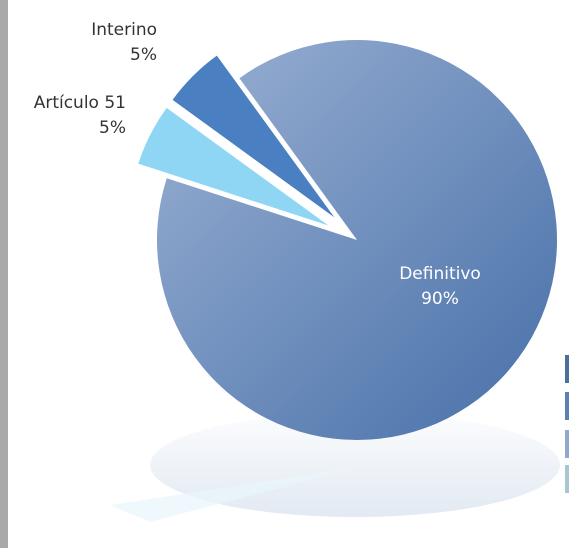  Describe the element at coordinates (80, 103) in the screenshot. I see `slice-label: Artículo 51` at that location.